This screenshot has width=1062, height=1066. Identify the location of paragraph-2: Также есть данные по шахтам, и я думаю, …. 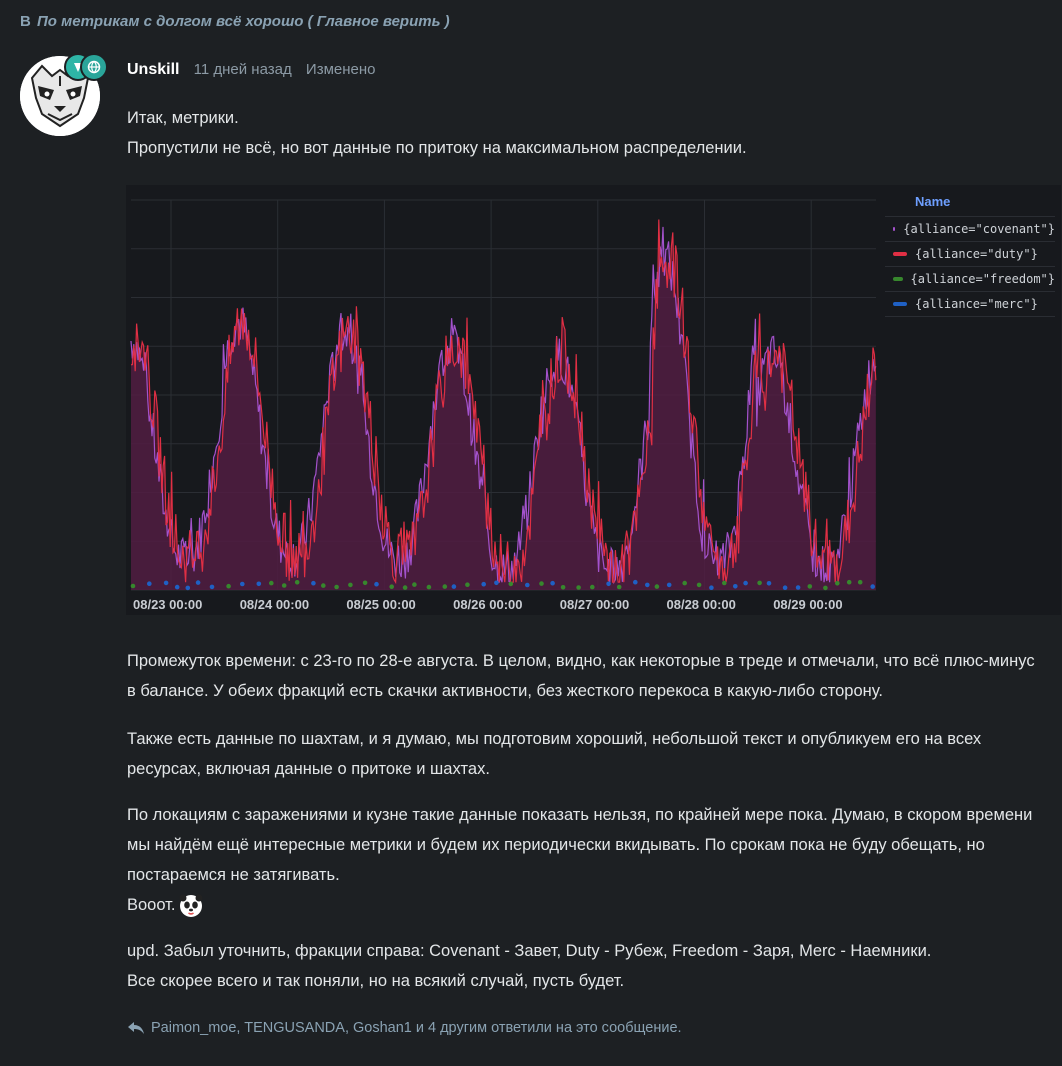
(554, 754).